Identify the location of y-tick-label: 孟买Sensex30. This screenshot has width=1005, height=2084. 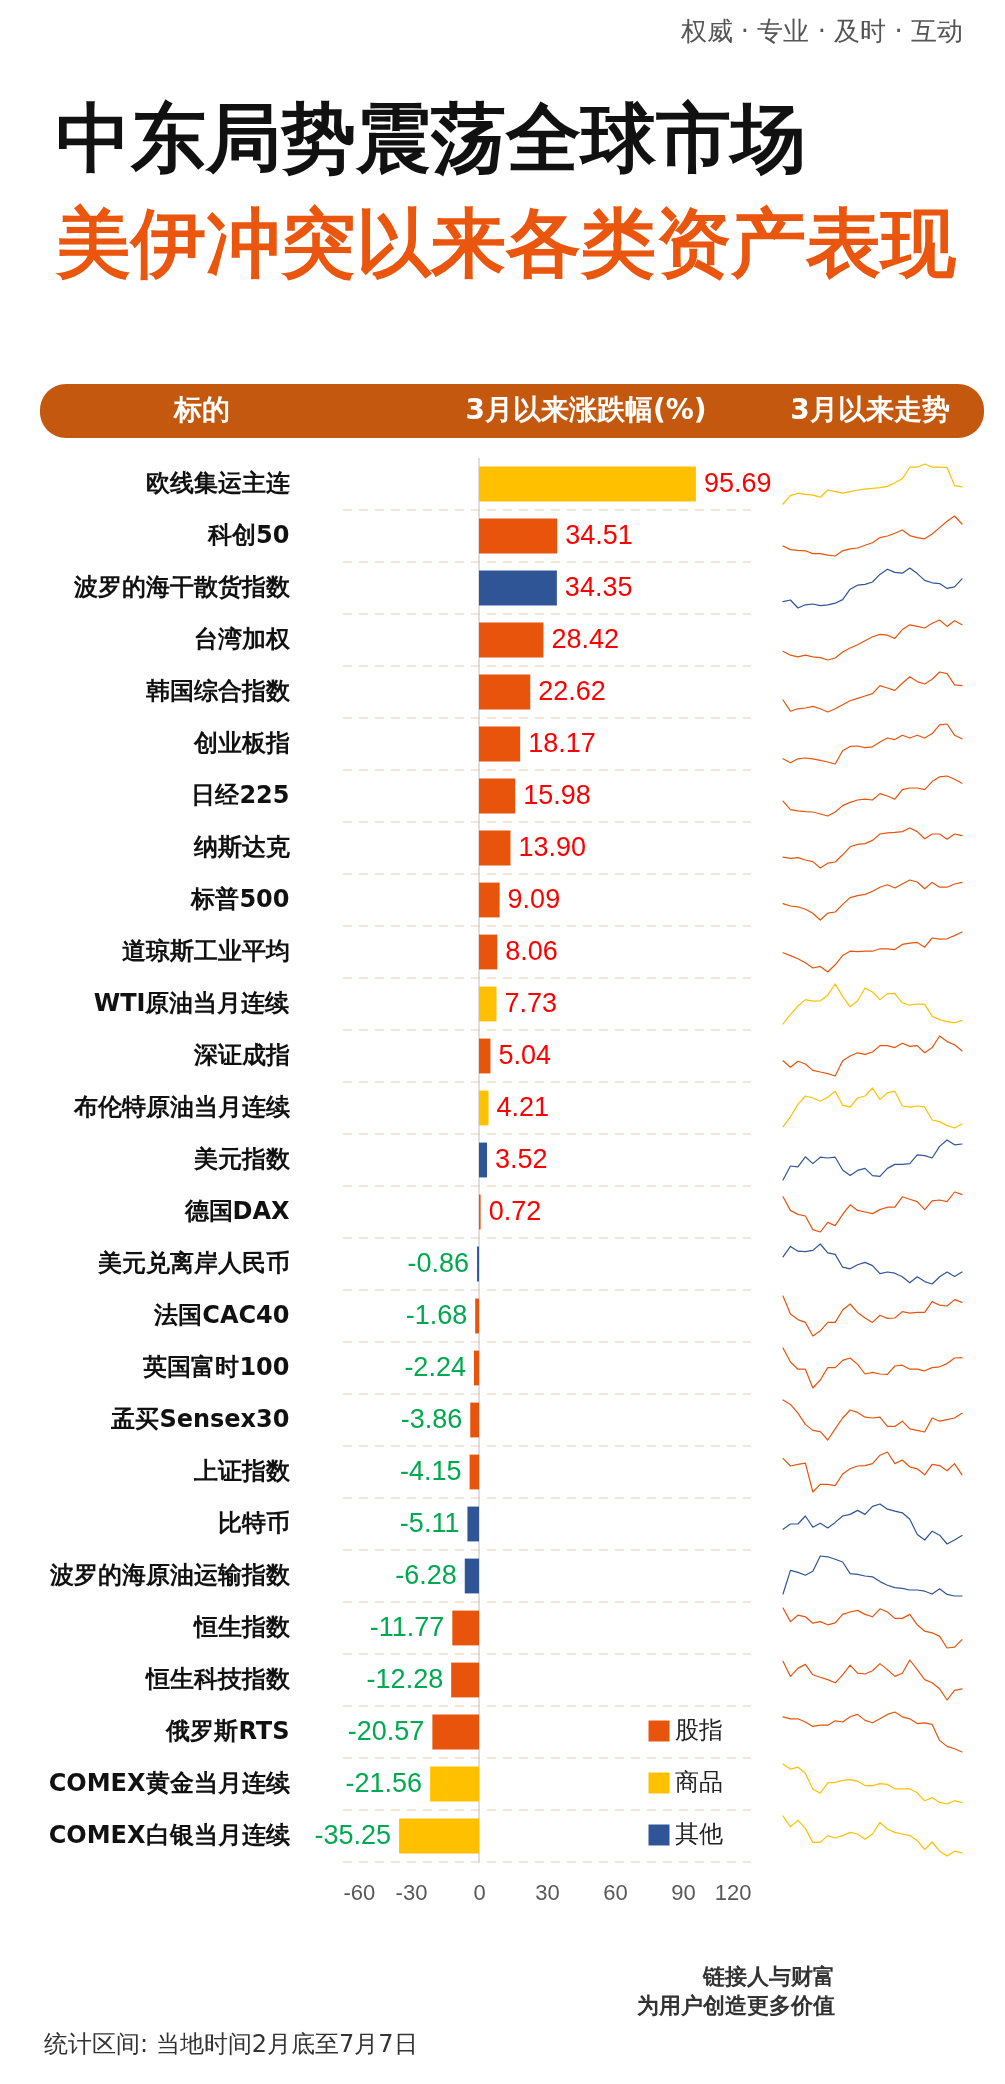
(200, 1419).